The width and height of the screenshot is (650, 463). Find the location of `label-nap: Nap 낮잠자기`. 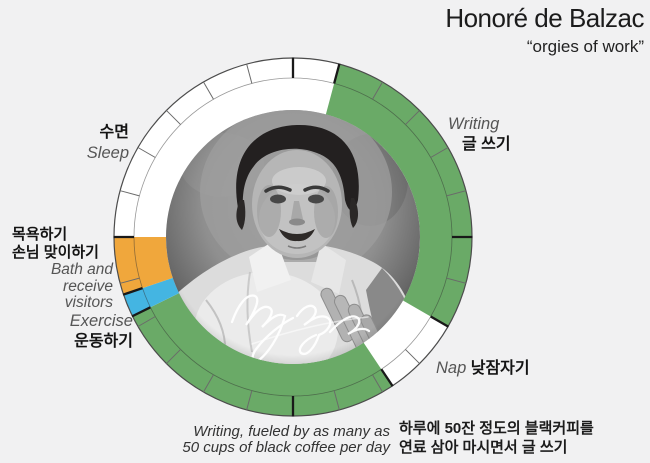

label-nap: Nap 낮잠자기 is located at coordinates (483, 368).